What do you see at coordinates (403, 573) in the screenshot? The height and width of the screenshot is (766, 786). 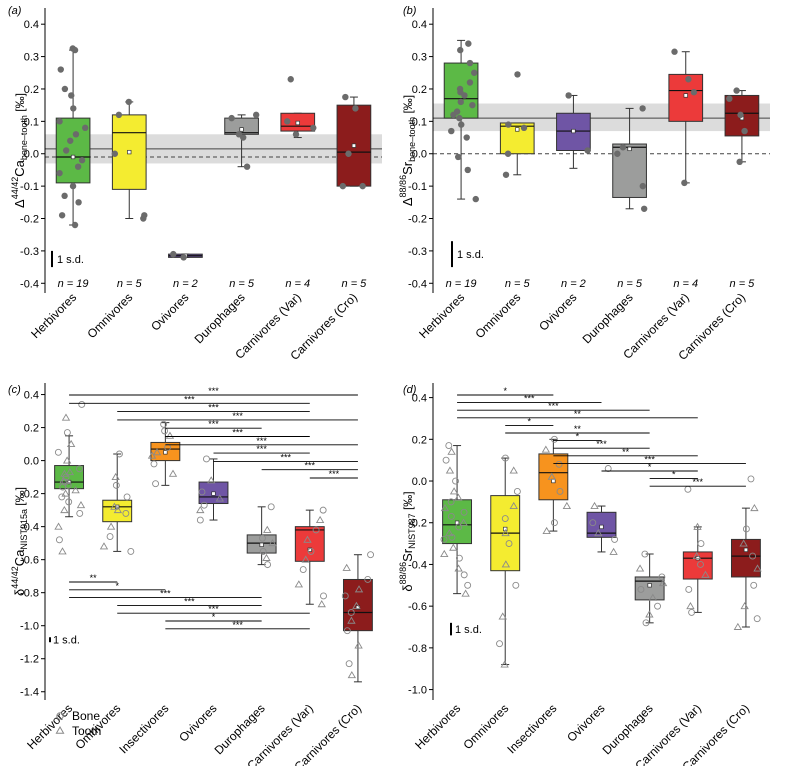 I see `y-title-sup: 88/86` at bounding box center [403, 573].